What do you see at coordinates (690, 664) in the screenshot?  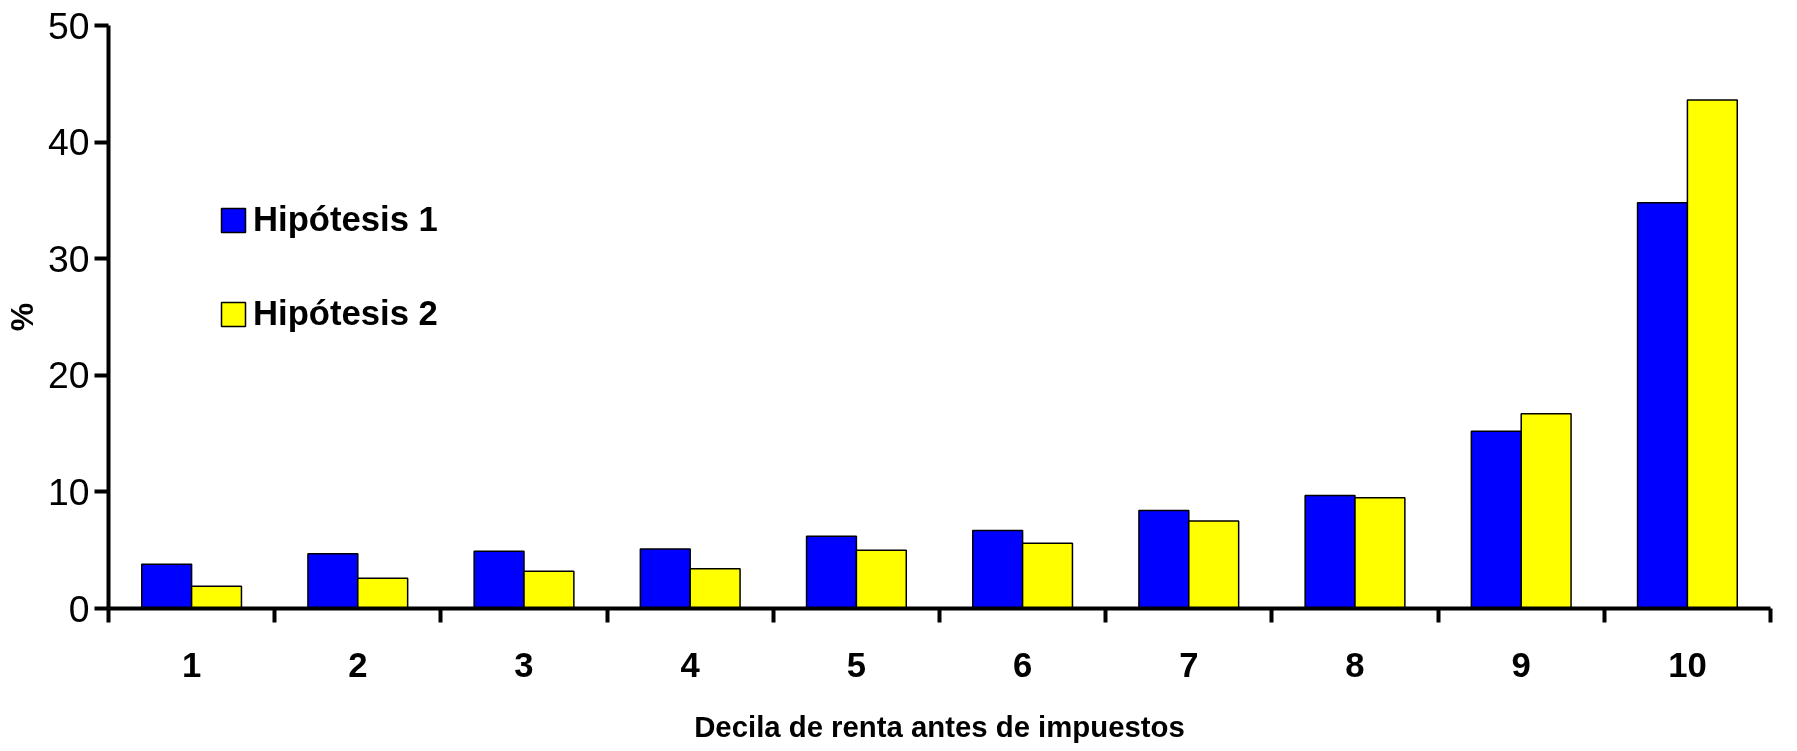 I see `x-tick-label: 4` at bounding box center [690, 664].